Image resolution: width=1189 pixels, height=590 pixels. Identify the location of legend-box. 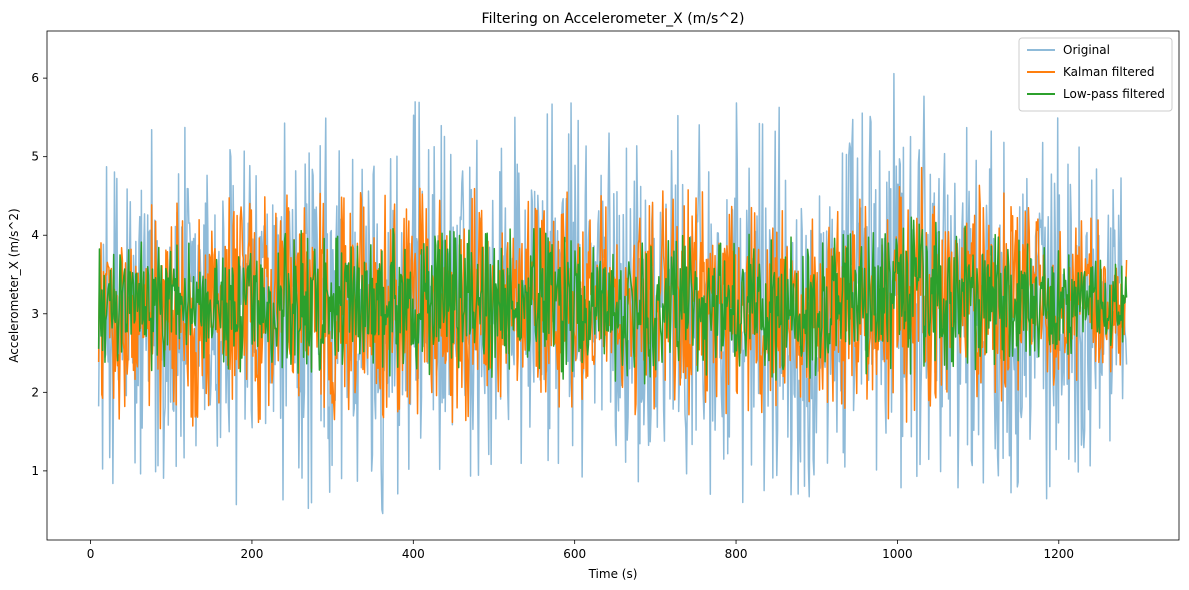
(1095, 74).